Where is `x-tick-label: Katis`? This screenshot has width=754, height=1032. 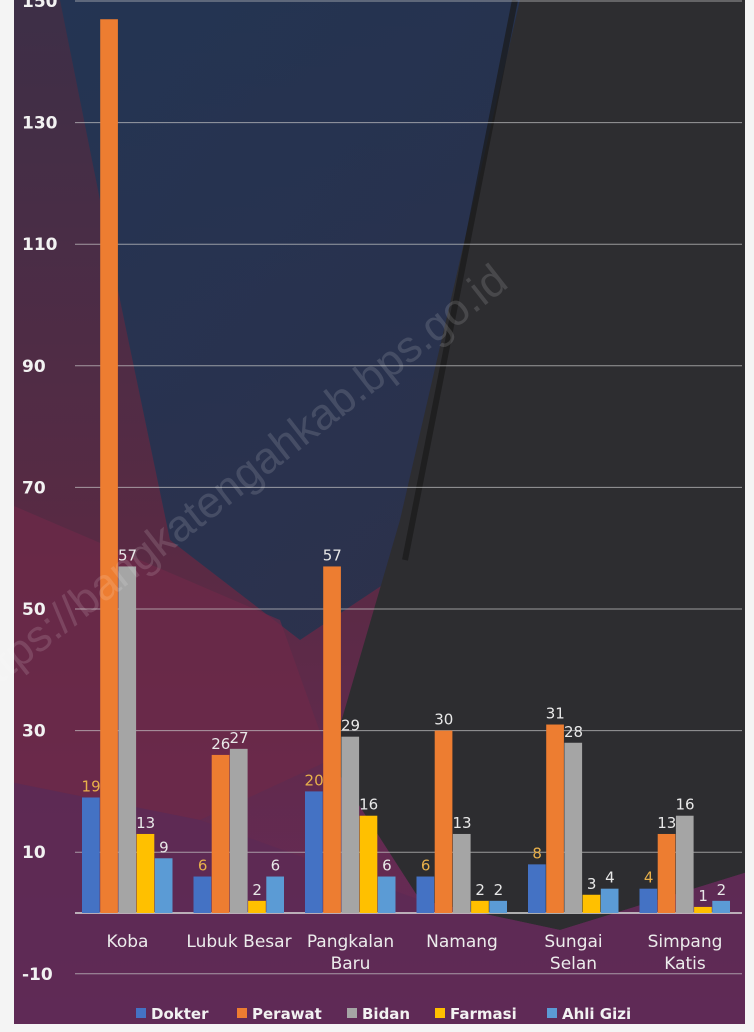
x-tick-label: Katis is located at coordinates (685, 964).